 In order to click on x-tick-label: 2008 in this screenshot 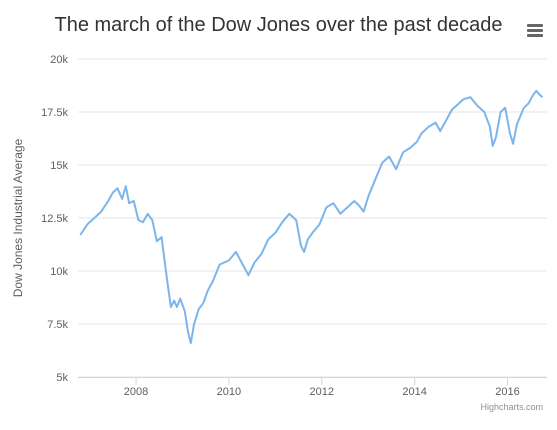, I will do `click(136, 392)`.